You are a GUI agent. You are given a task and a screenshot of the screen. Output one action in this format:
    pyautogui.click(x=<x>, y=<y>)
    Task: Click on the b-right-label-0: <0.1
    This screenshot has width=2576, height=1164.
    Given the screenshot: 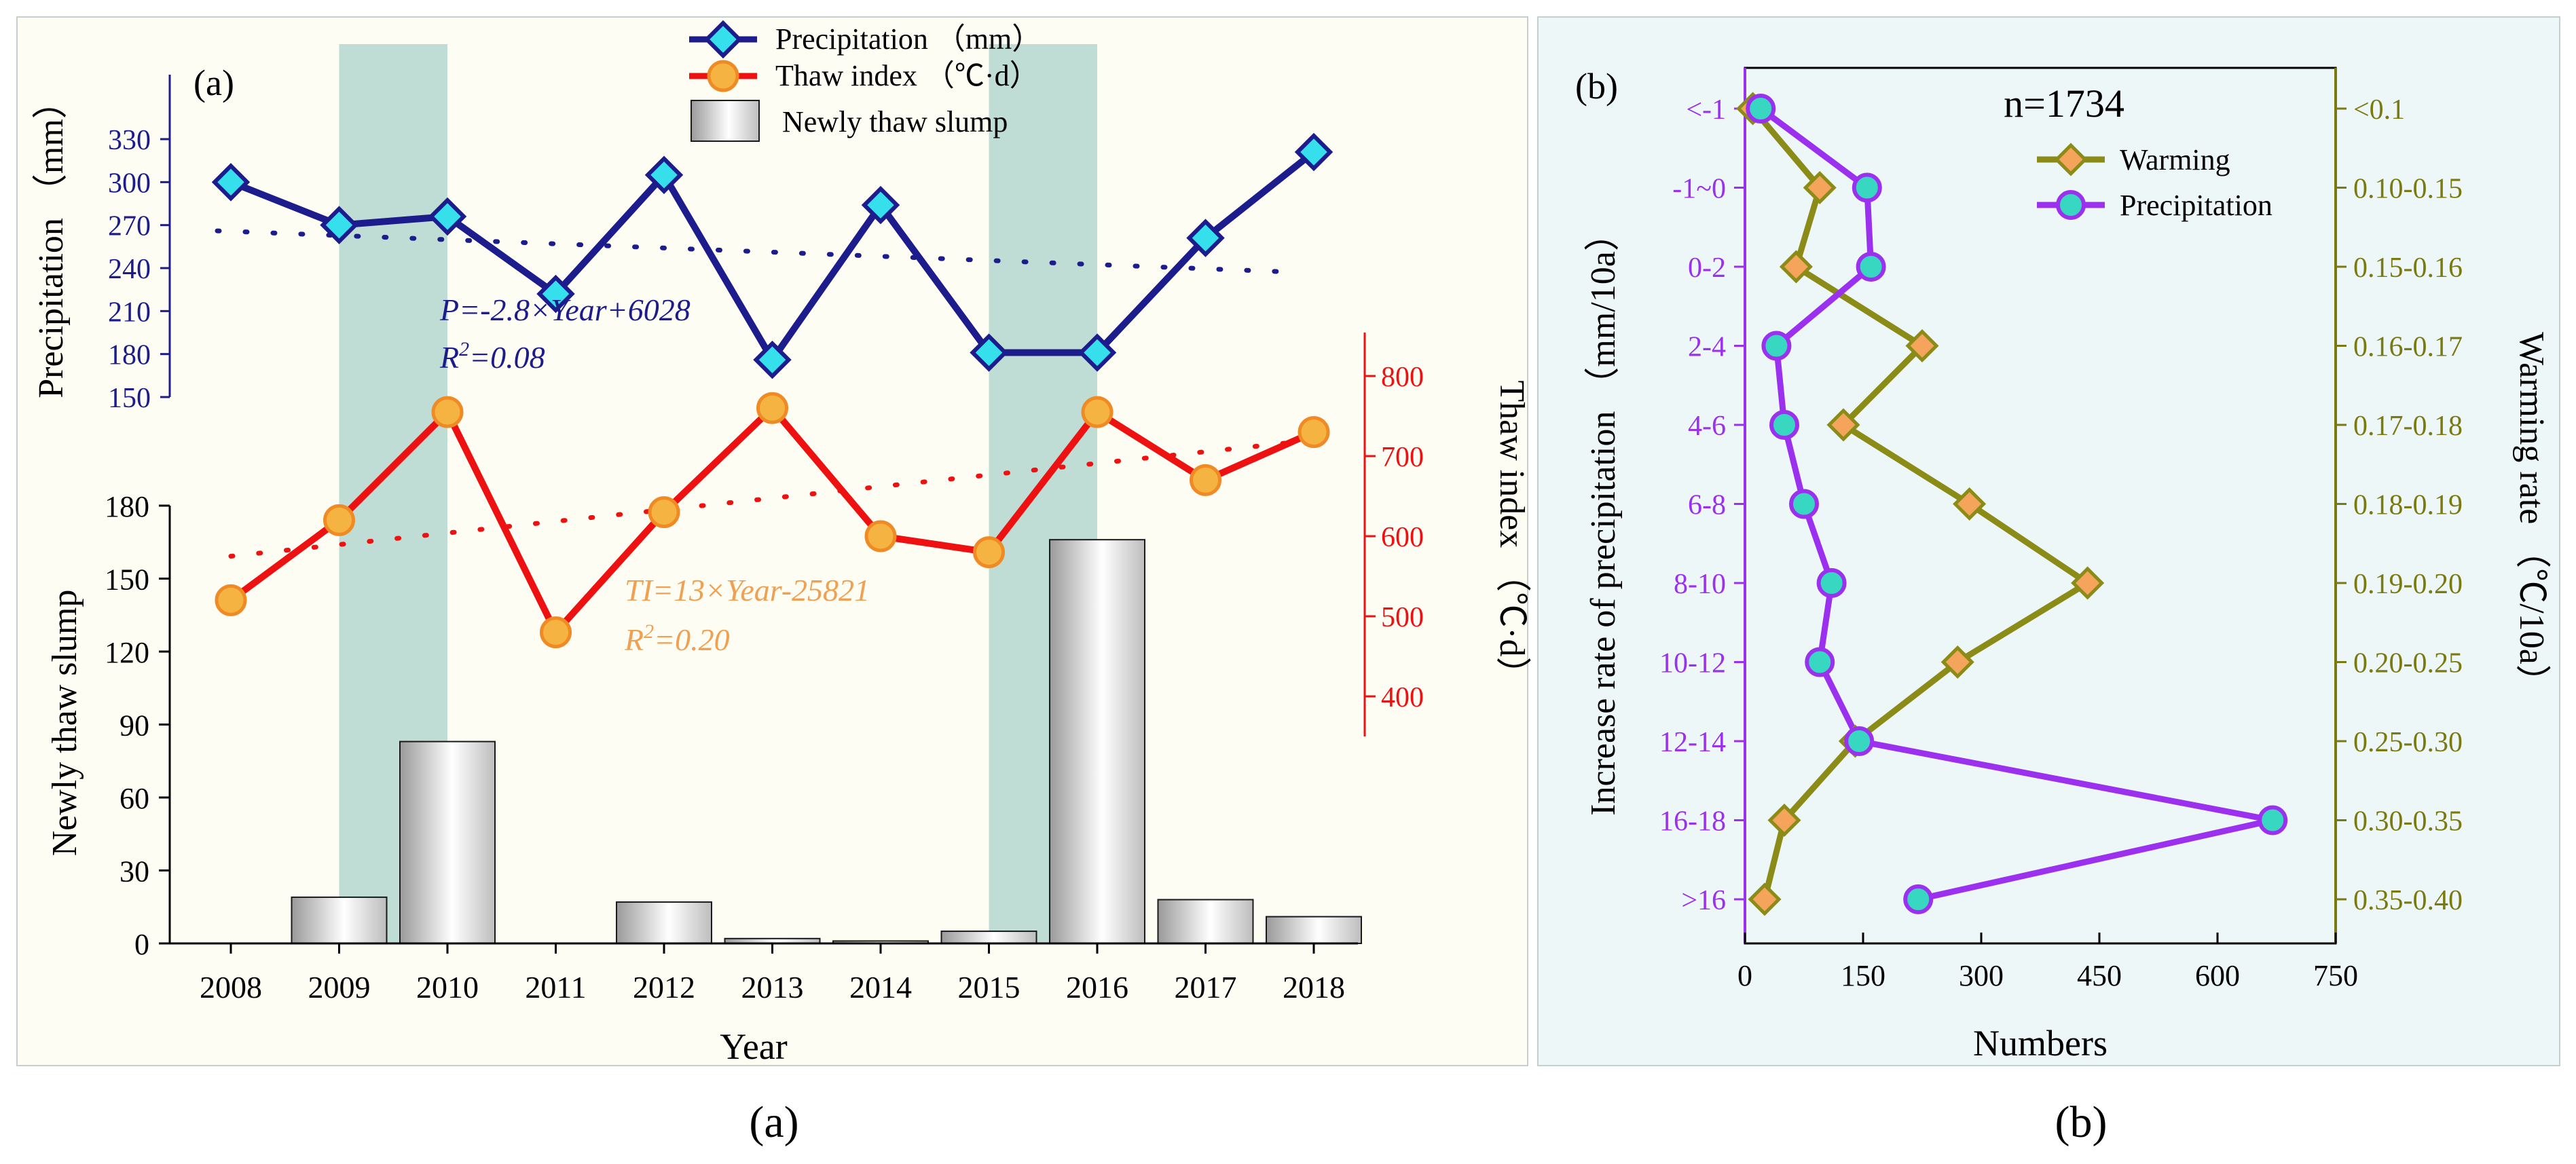 What is the action you would take?
    pyautogui.click(x=2379, y=110)
    